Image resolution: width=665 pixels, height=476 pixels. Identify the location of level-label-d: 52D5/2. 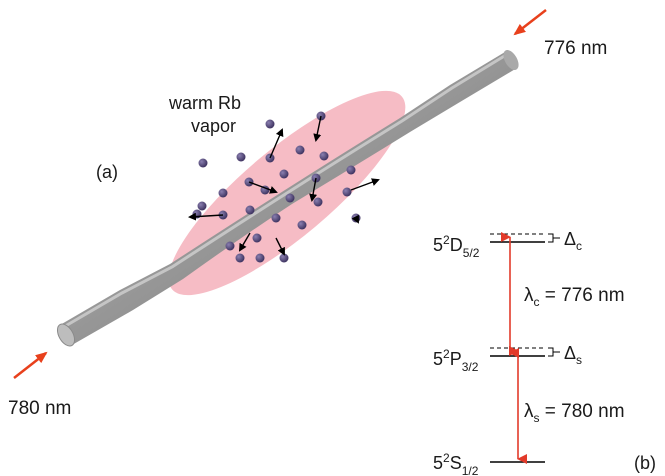
(456, 246).